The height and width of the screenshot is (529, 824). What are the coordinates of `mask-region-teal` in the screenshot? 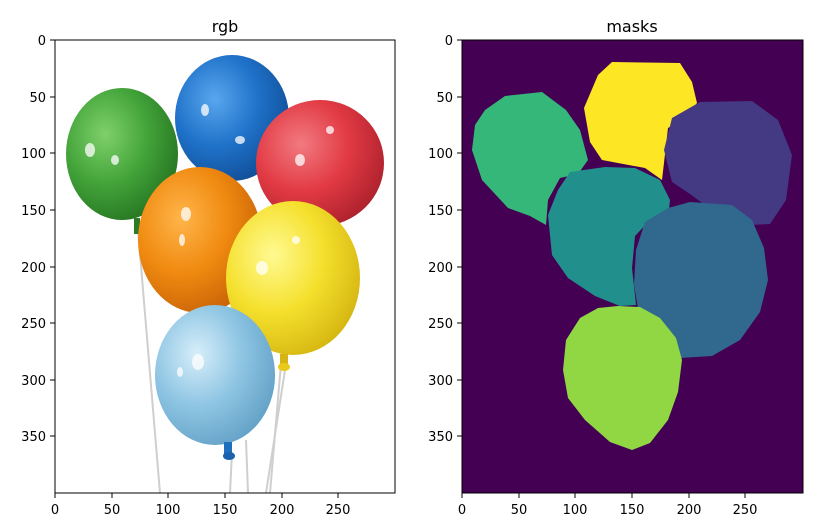 It's located at (609, 236).